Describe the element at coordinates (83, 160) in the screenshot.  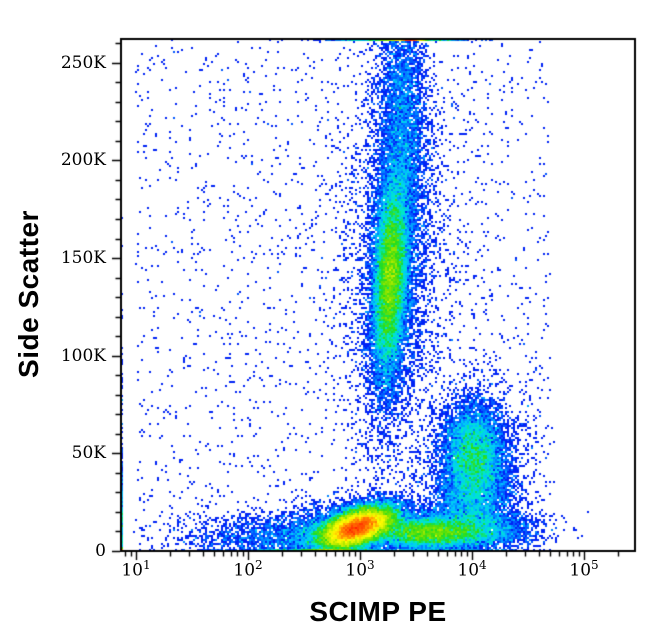
I see `y-tick-label: 200K` at that location.